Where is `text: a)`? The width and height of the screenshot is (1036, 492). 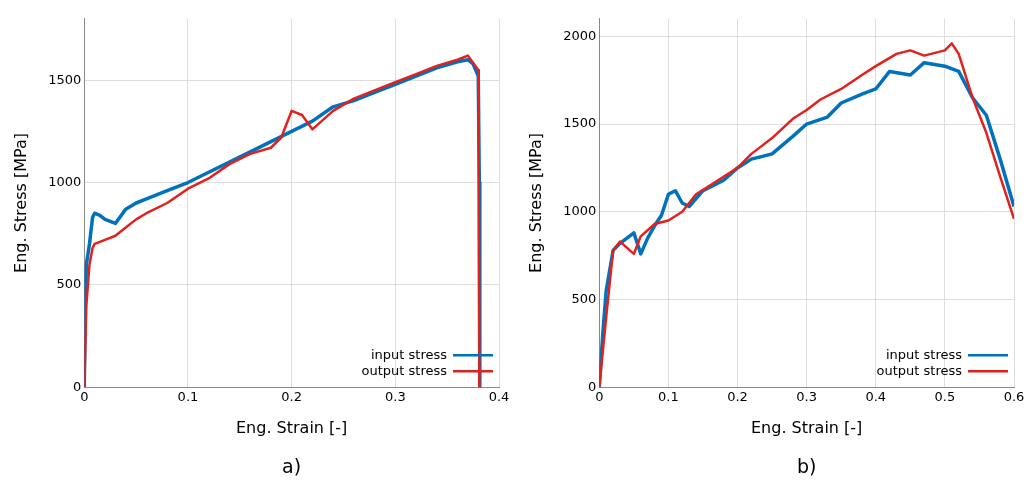
text: a) is located at coordinates (292, 466).